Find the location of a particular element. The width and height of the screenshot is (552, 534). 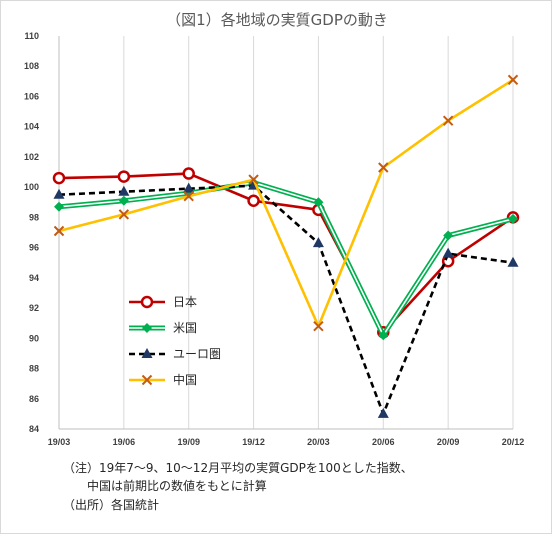

note-line-2: 中国は前期比の数値をもとに計算 is located at coordinates (177, 486).